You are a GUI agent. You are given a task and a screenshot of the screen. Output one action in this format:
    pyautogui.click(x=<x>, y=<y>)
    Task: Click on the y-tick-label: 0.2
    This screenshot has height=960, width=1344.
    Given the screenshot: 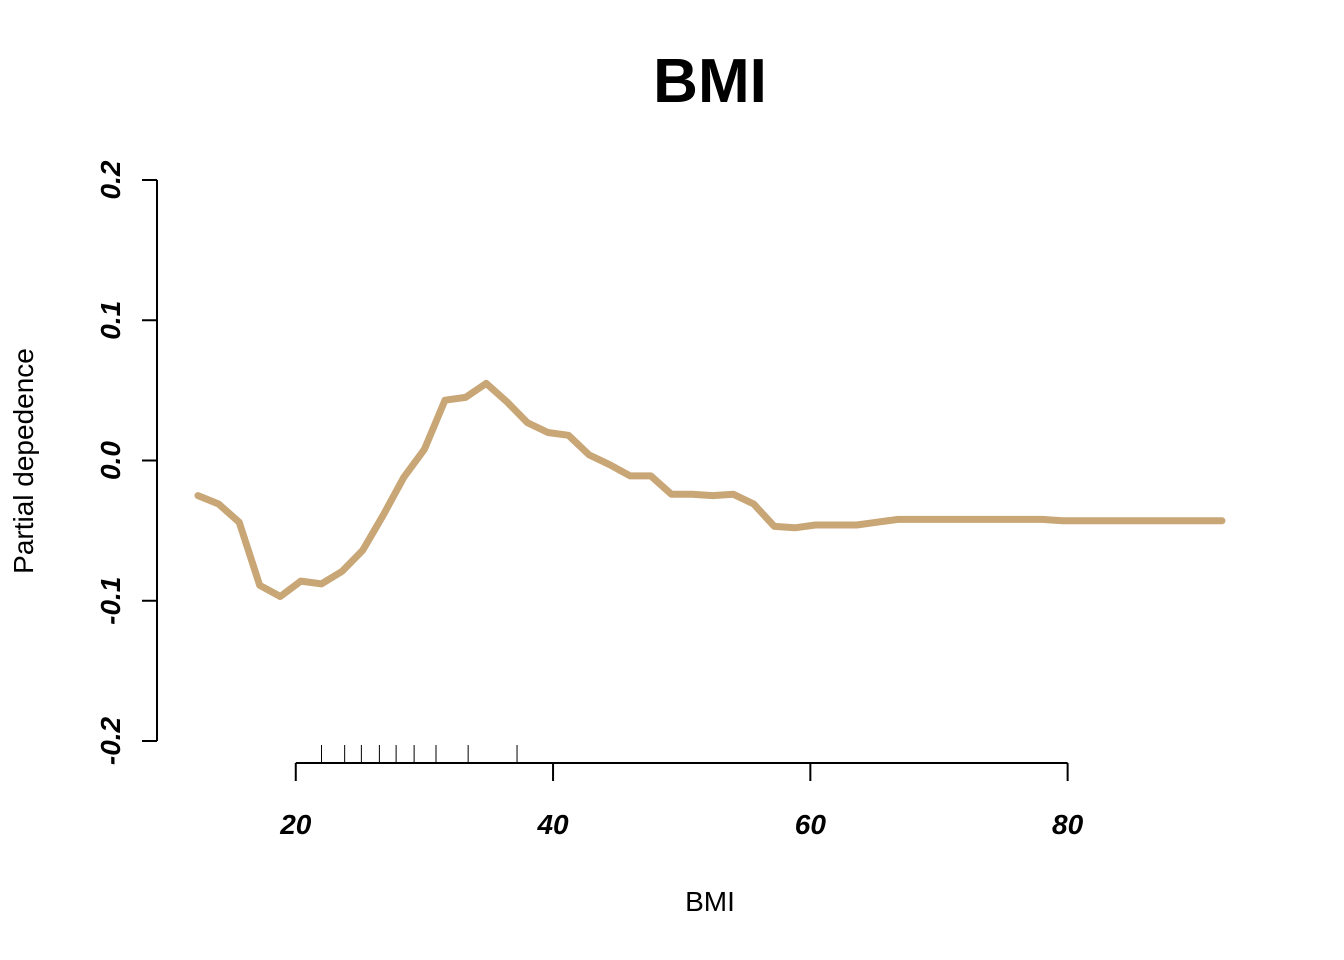 What is the action you would take?
    pyautogui.click(x=110, y=179)
    